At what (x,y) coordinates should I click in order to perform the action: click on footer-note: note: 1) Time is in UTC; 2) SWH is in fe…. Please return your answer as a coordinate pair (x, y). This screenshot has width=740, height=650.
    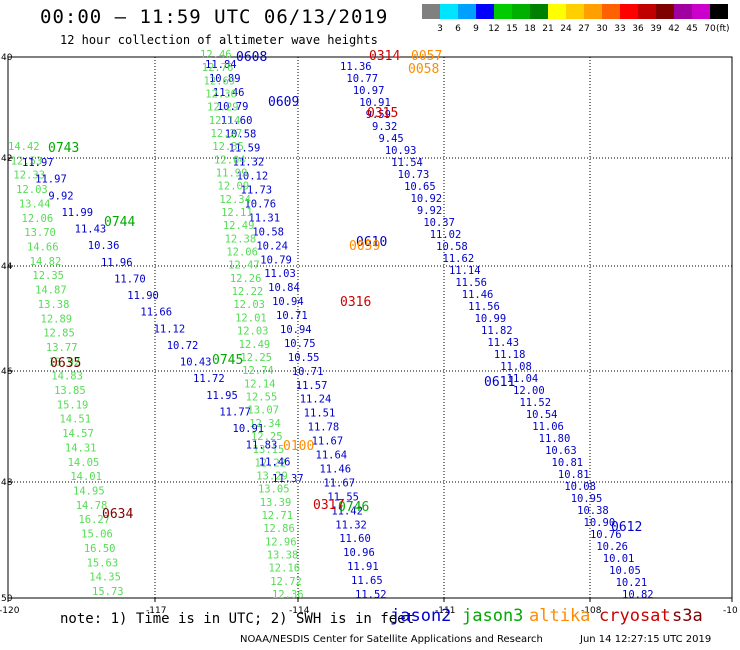
    Looking at the image, I should click on (237, 619).